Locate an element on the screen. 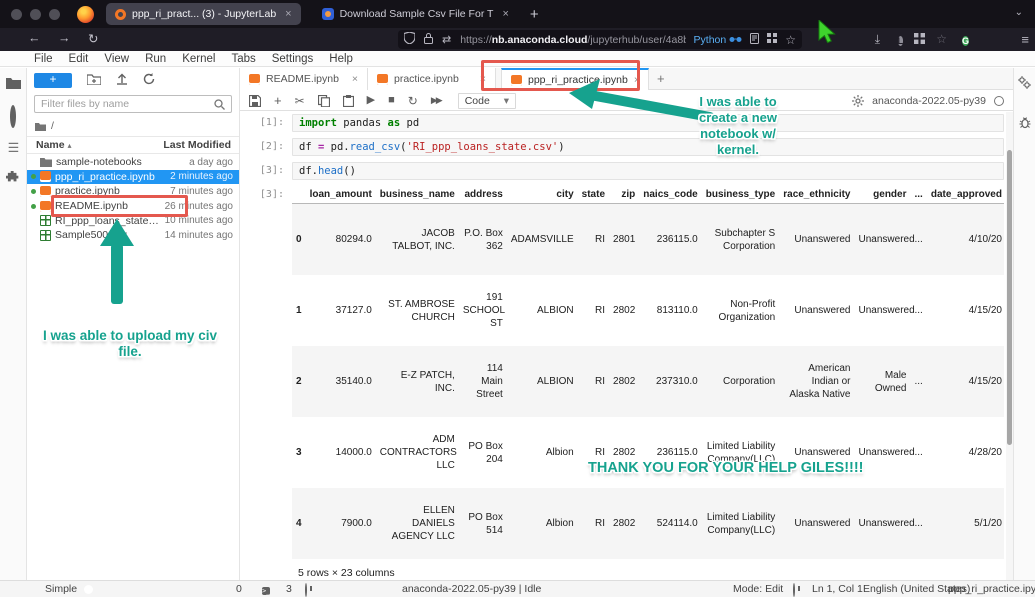  menu-item-kernel: Kernel is located at coordinates (199, 58).